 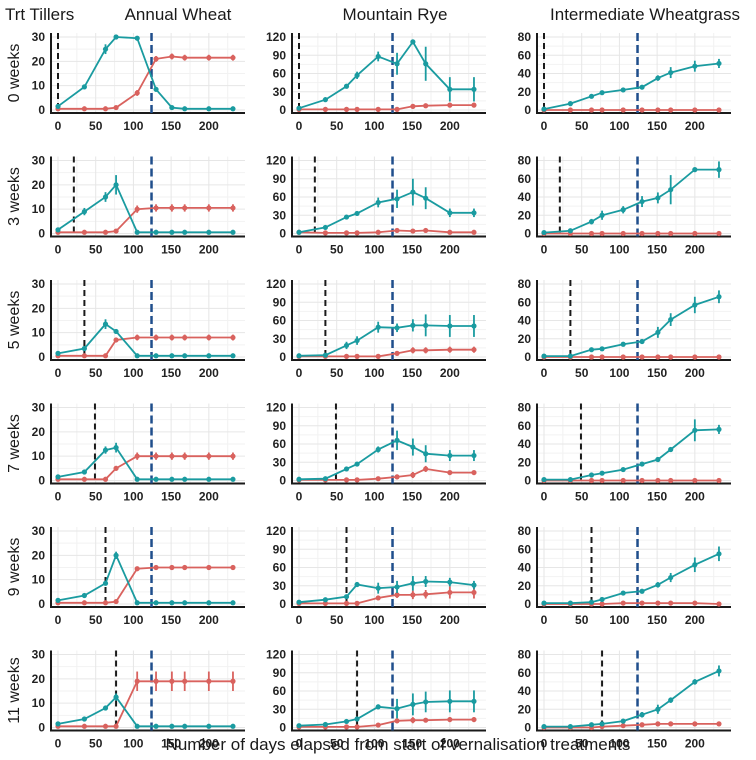 I want to click on panel-2-0: 0 10 20 30 0 50 100 150 200, so click(x=138, y=328).